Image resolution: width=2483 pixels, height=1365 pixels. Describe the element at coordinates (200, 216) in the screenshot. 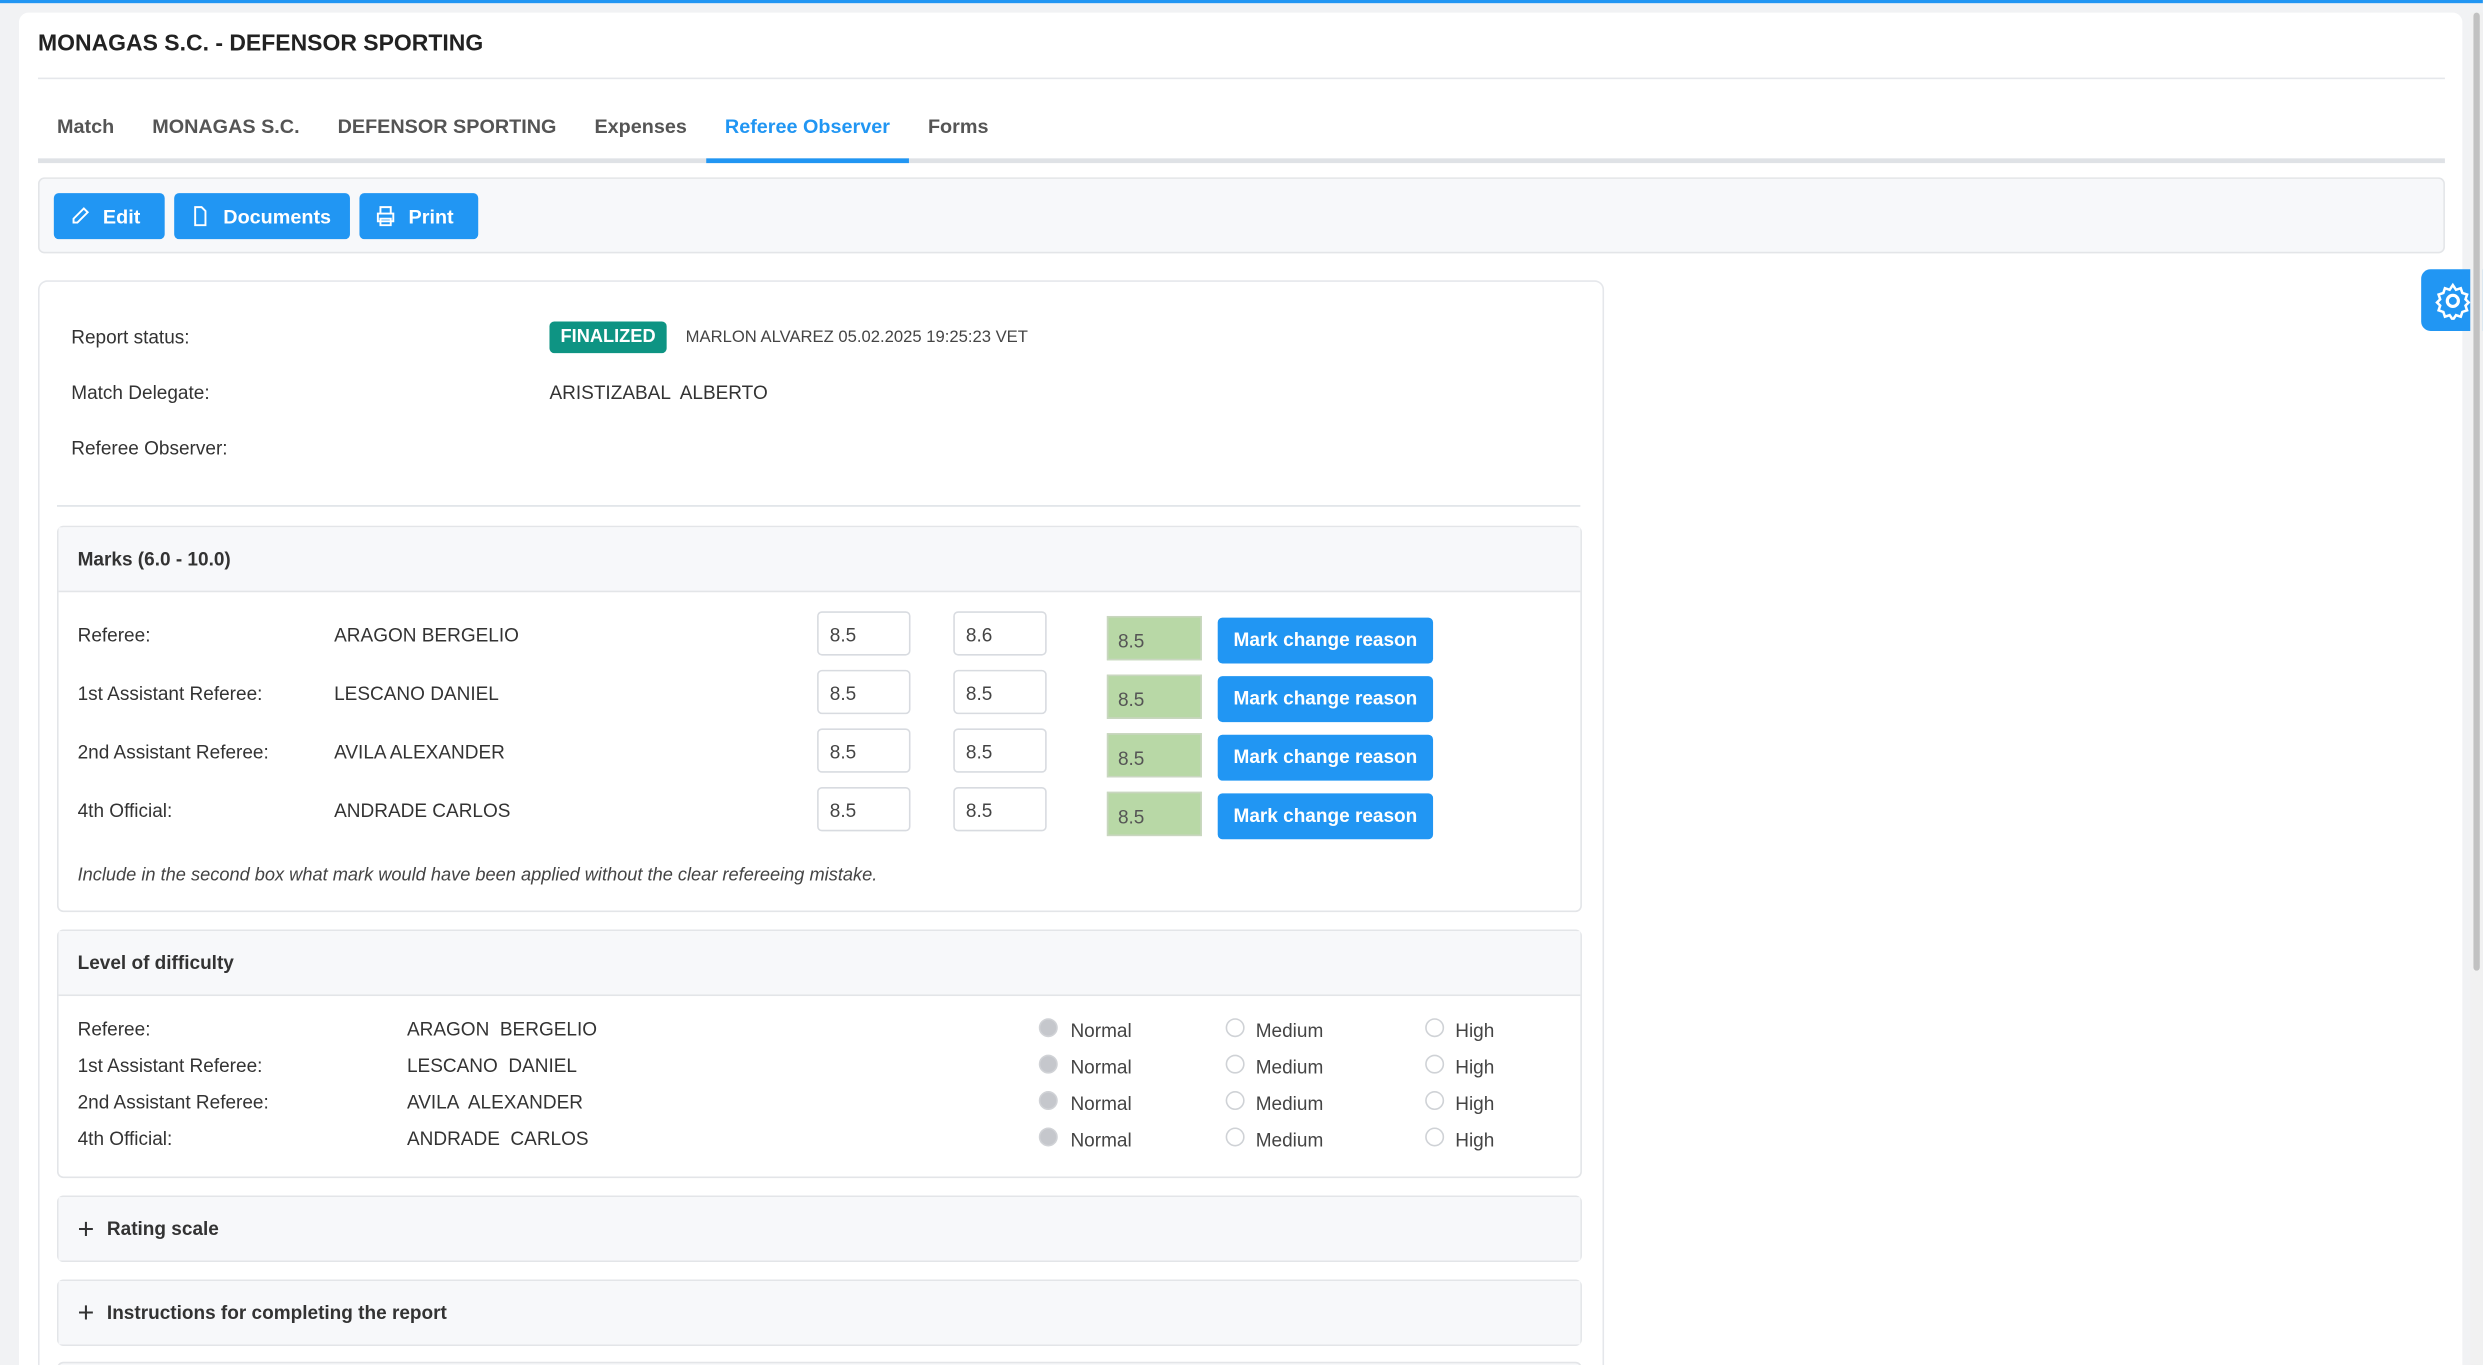

I see `document-icon` at that location.